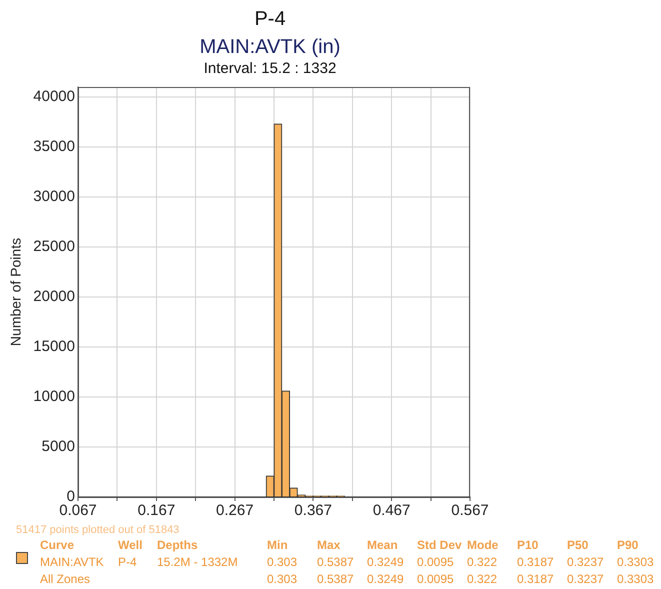 This screenshot has height=589, width=661. I want to click on y-axis-title: Number of Points, so click(15, 292).